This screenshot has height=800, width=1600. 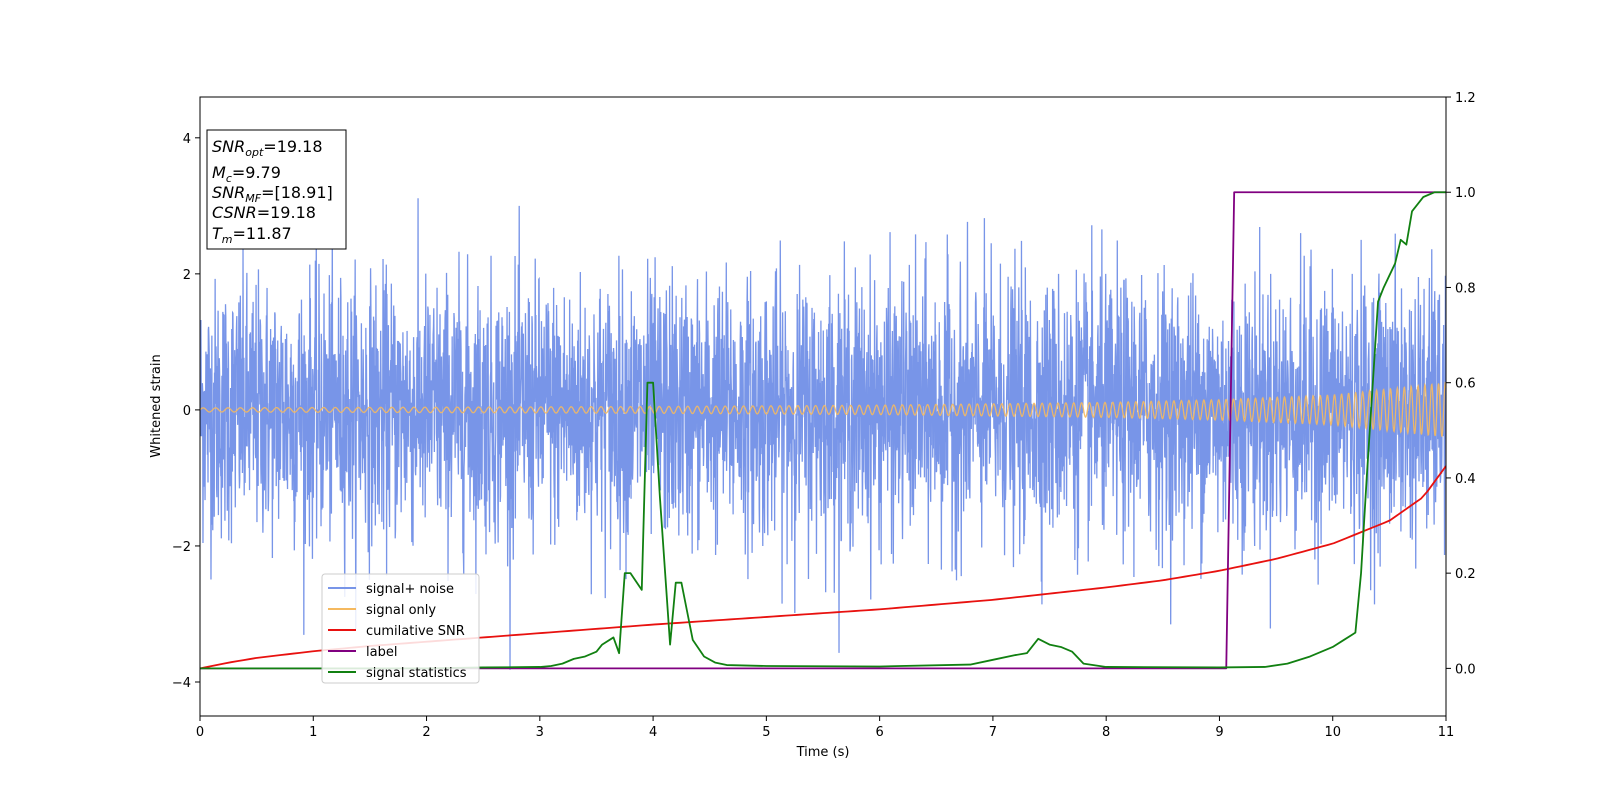 I want to click on y-right-tick-label: 0.4, so click(x=1465, y=479).